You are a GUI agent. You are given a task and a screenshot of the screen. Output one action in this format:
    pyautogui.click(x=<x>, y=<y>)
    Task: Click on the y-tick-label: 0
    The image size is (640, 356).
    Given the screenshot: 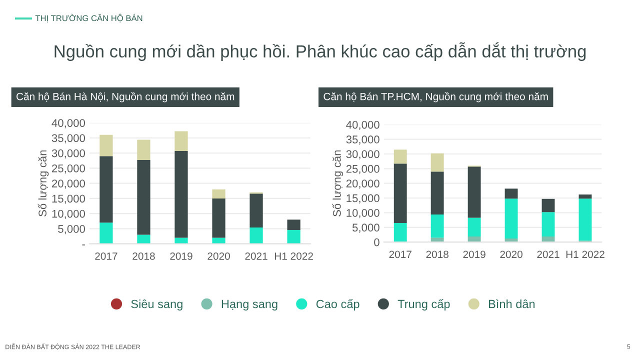 What is the action you would take?
    pyautogui.click(x=377, y=242)
    